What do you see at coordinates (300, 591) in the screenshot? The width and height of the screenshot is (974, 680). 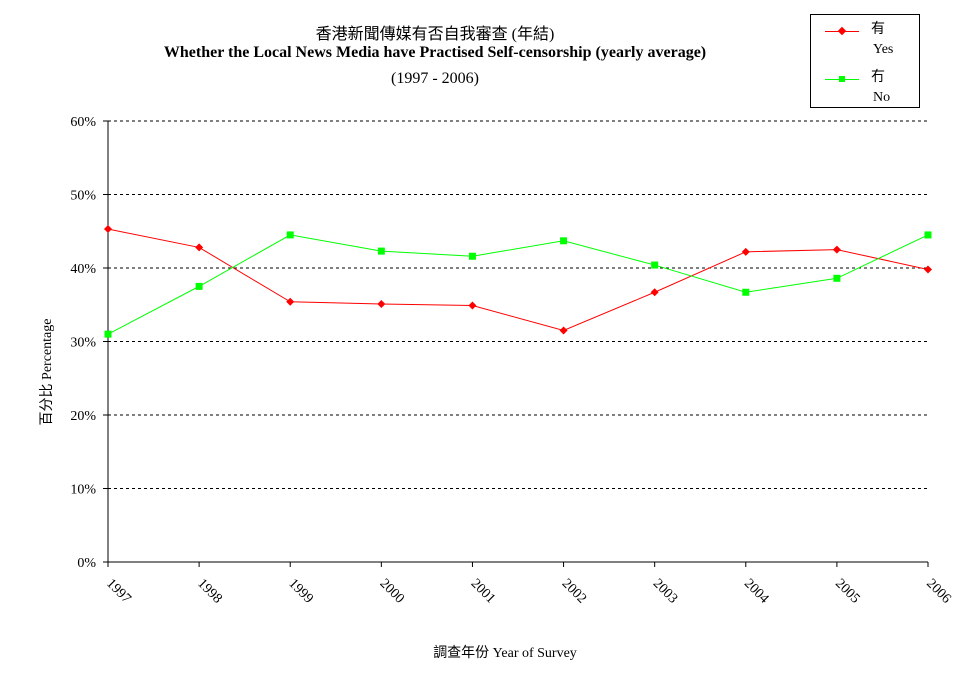 I see `x-tick-label: 1999` at bounding box center [300, 591].